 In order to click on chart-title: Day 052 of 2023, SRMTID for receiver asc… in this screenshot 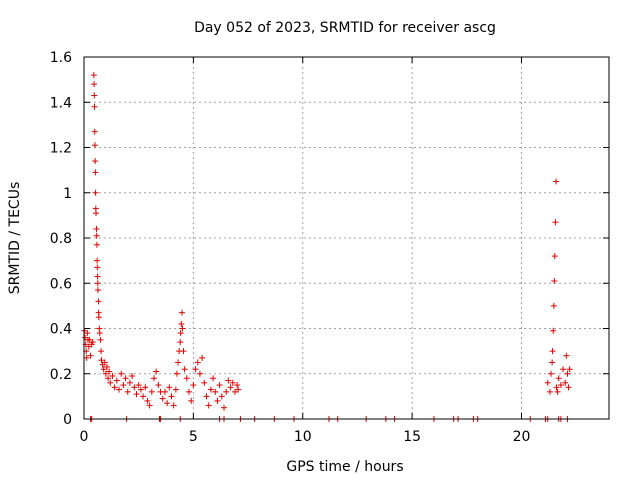, I will do `click(345, 28)`.